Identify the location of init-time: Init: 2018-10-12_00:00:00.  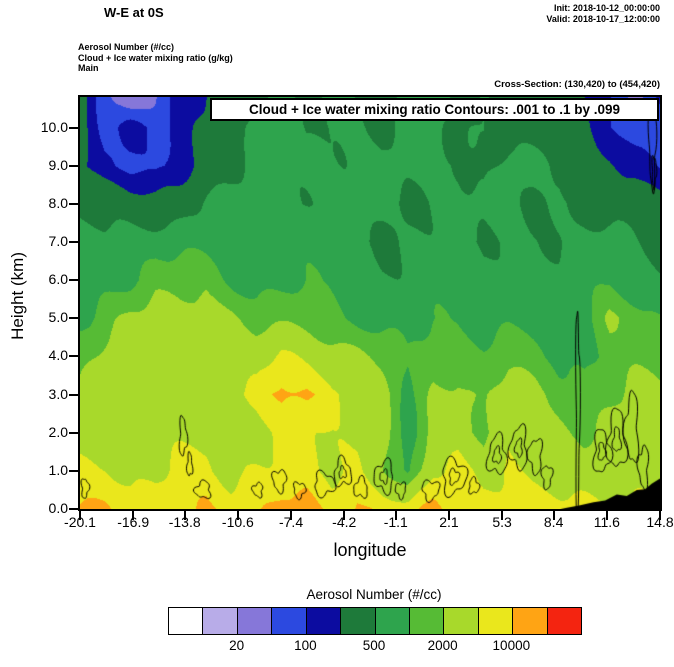
(606, 8).